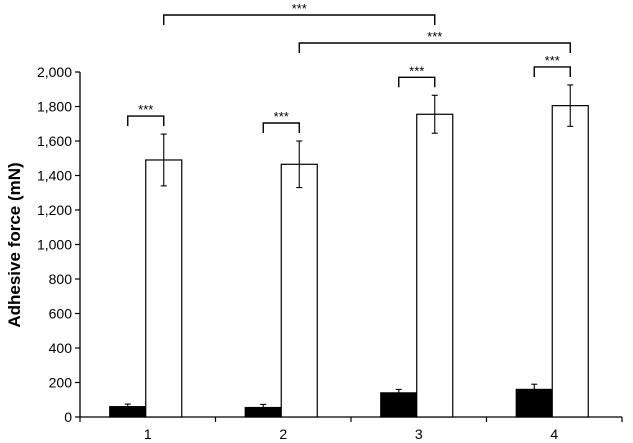 The image size is (633, 443). Describe the element at coordinates (419, 434) in the screenshot. I see `x-tick-label: 3` at that location.